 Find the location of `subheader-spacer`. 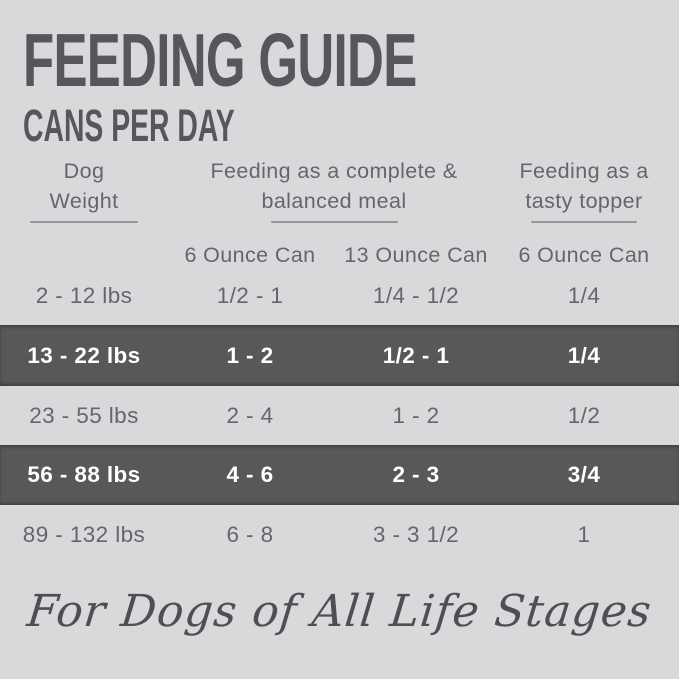

subheader-spacer is located at coordinates (84, 255).